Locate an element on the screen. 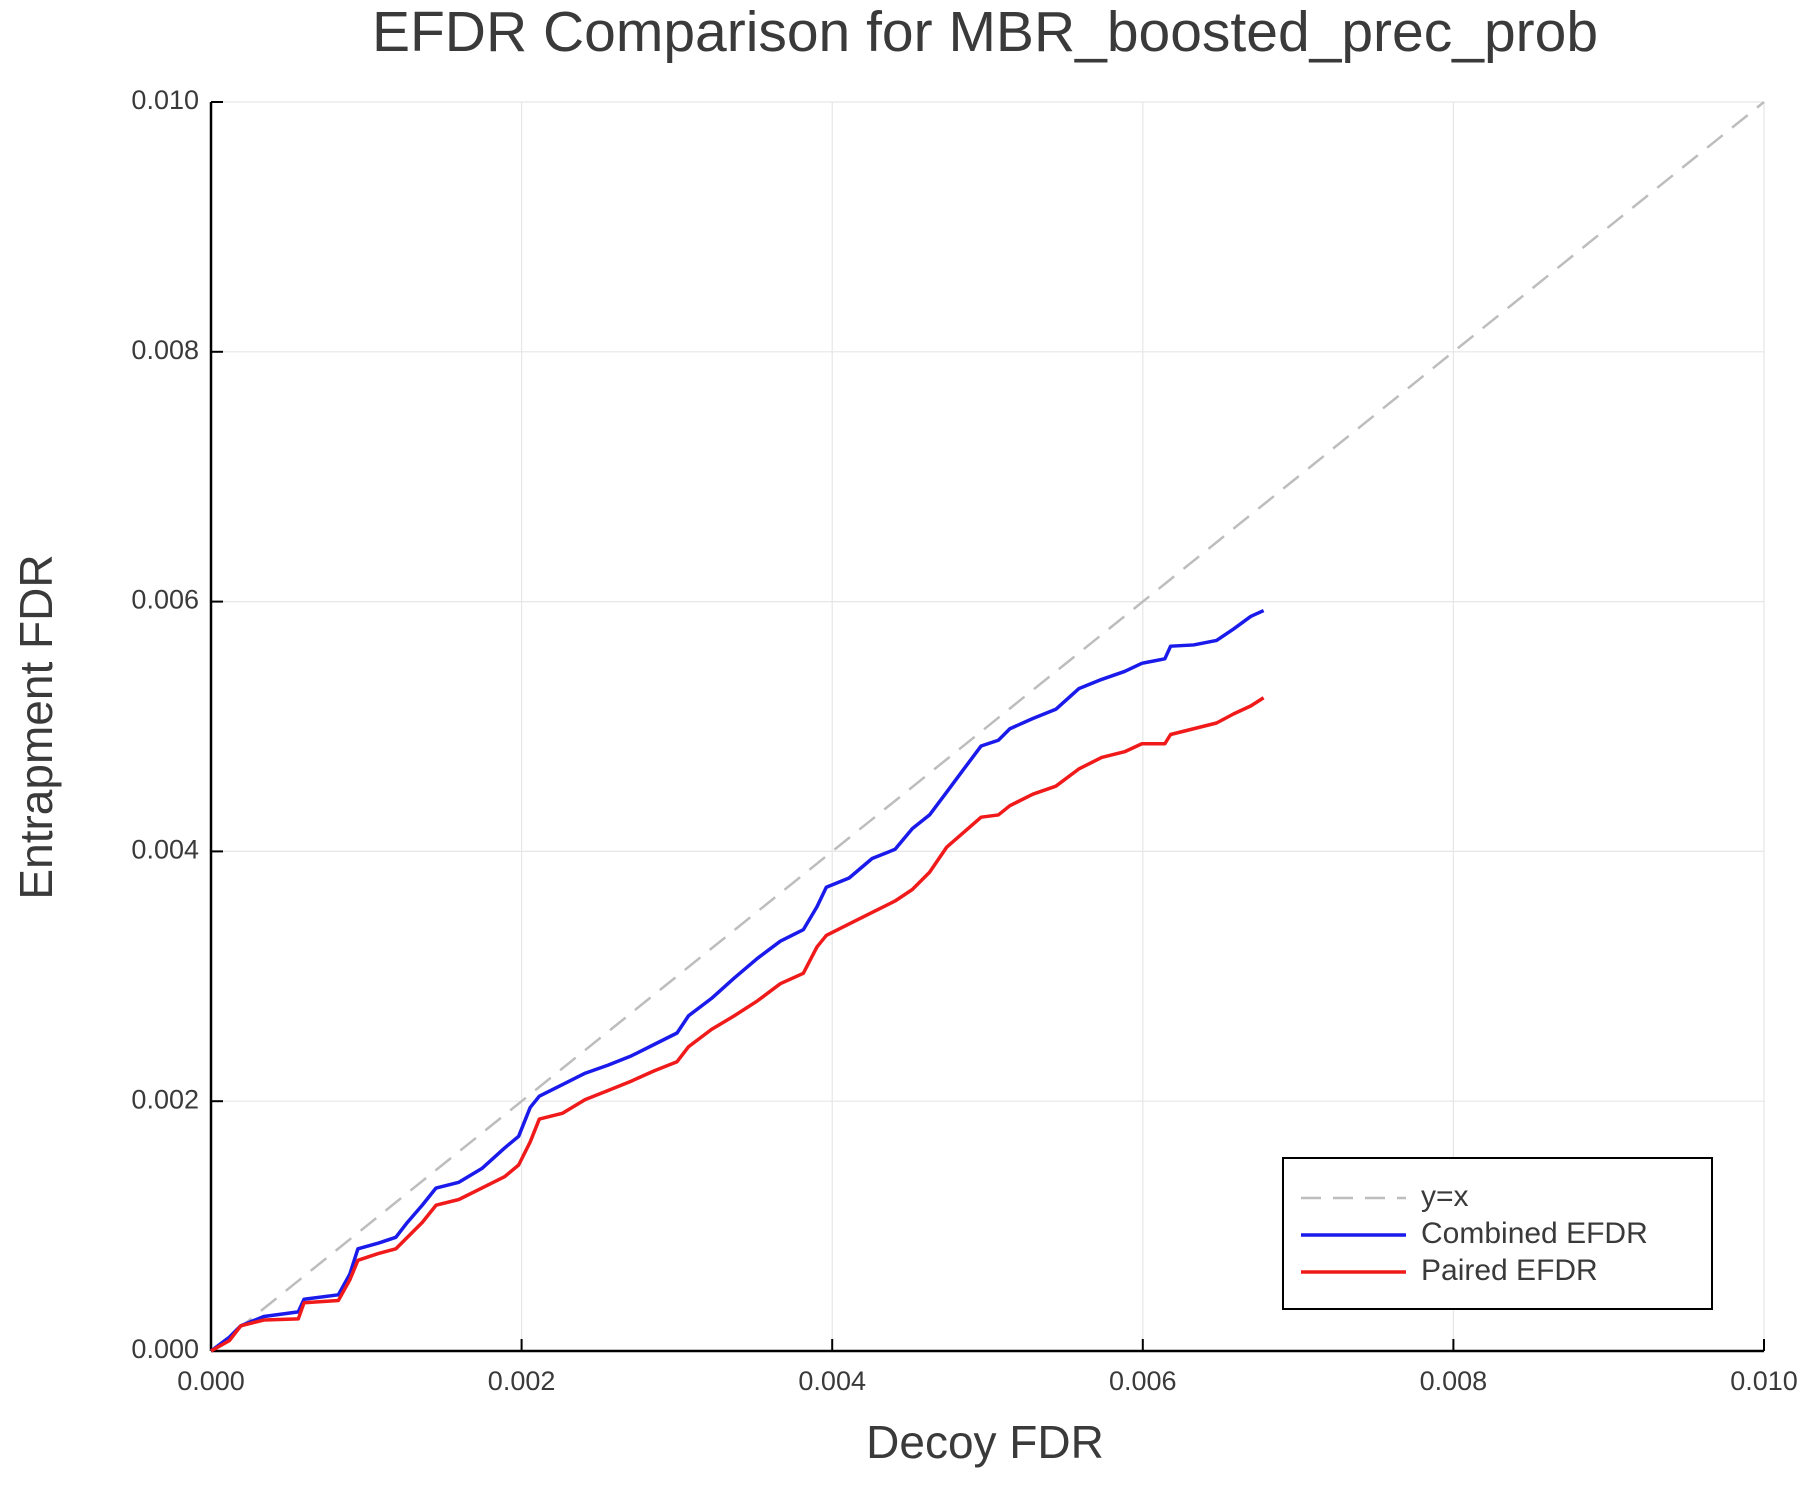 The image size is (1800, 1500). y-tick-label: 0.002 is located at coordinates (165, 1099).